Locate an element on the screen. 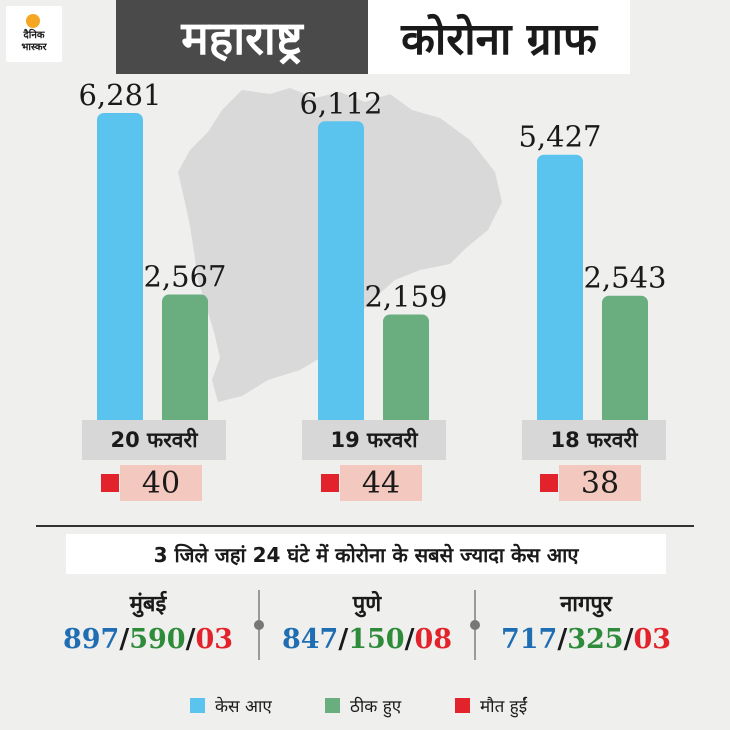 The width and height of the screenshot is (730, 730). district-recovered: 590 is located at coordinates (157, 639).